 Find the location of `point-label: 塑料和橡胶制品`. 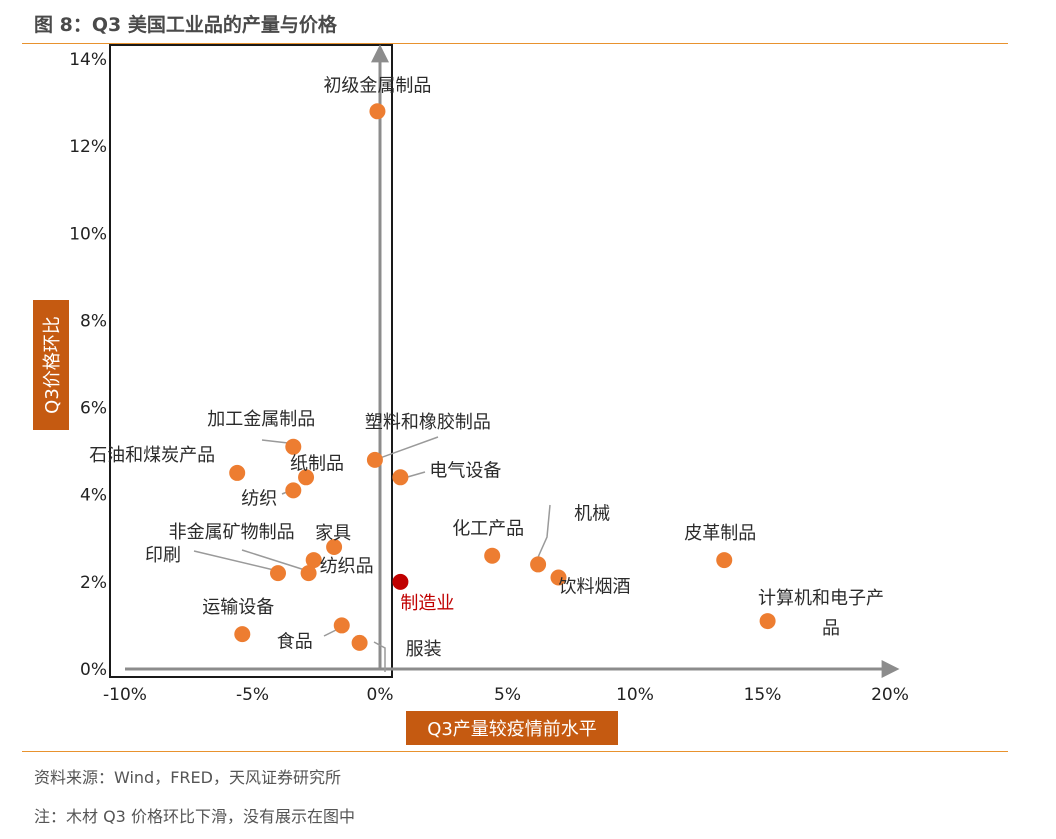

point-label: 塑料和橡胶制品 is located at coordinates (428, 422).